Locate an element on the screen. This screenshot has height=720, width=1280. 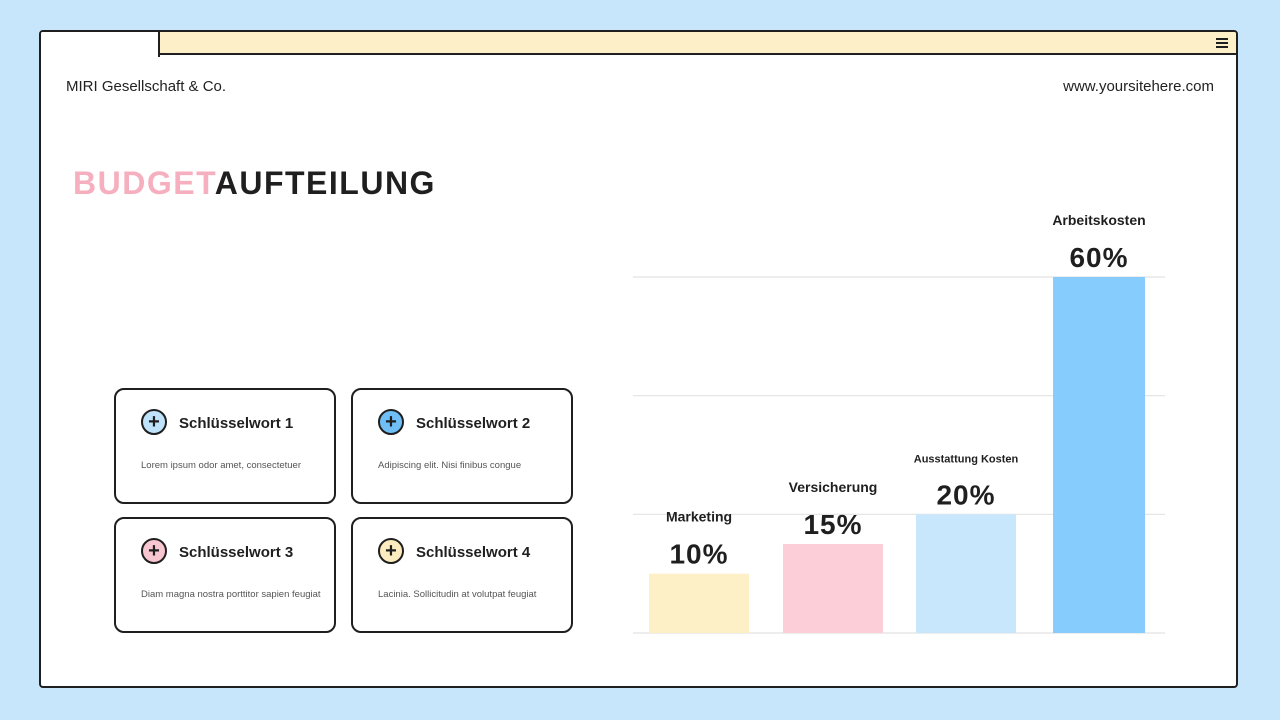
bar-category-label: Arbeitskosten is located at coordinates (1098, 220).